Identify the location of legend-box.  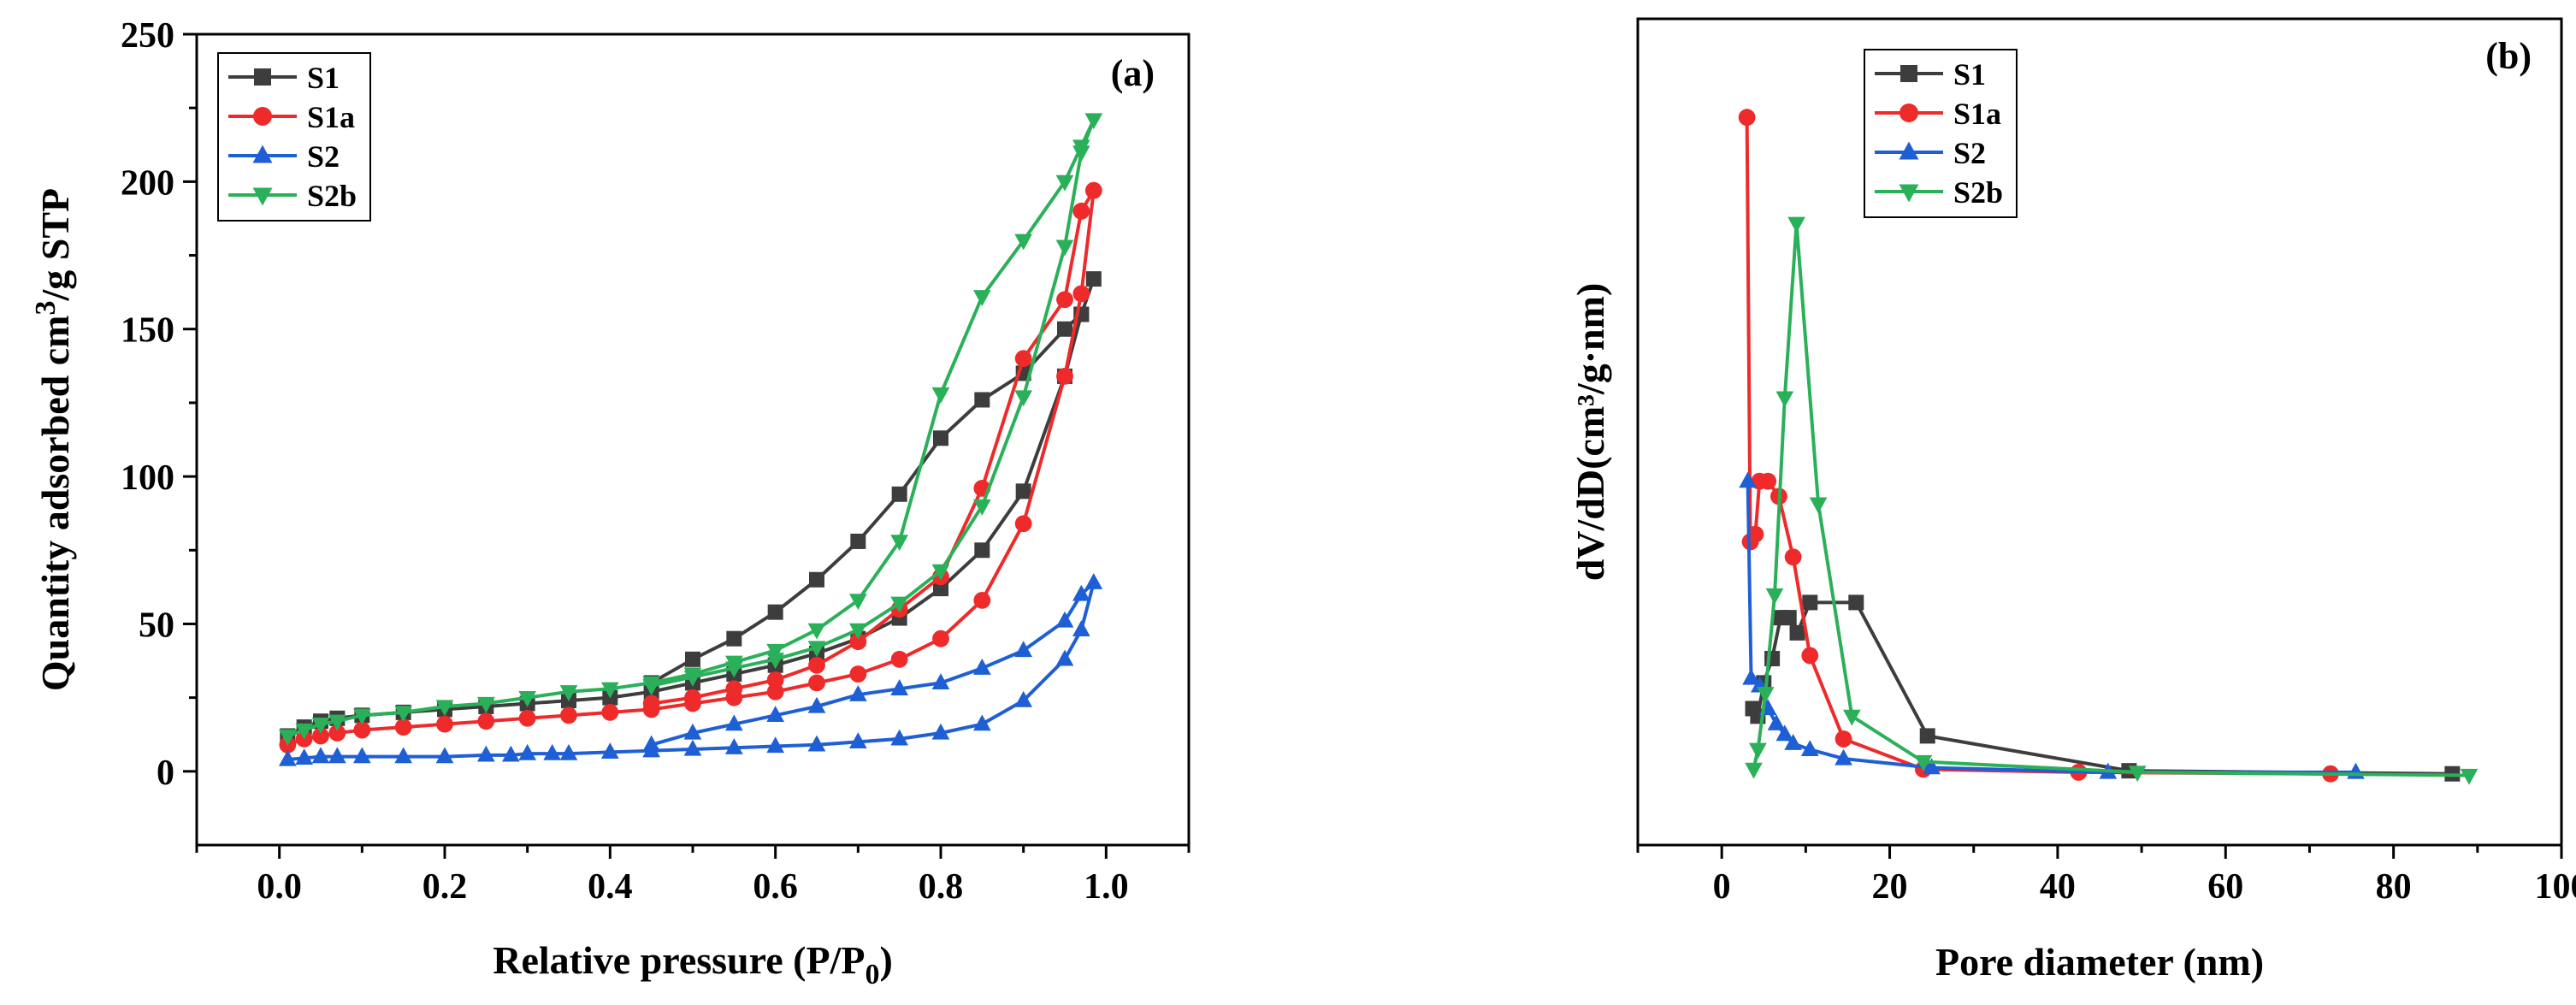
(1941, 133).